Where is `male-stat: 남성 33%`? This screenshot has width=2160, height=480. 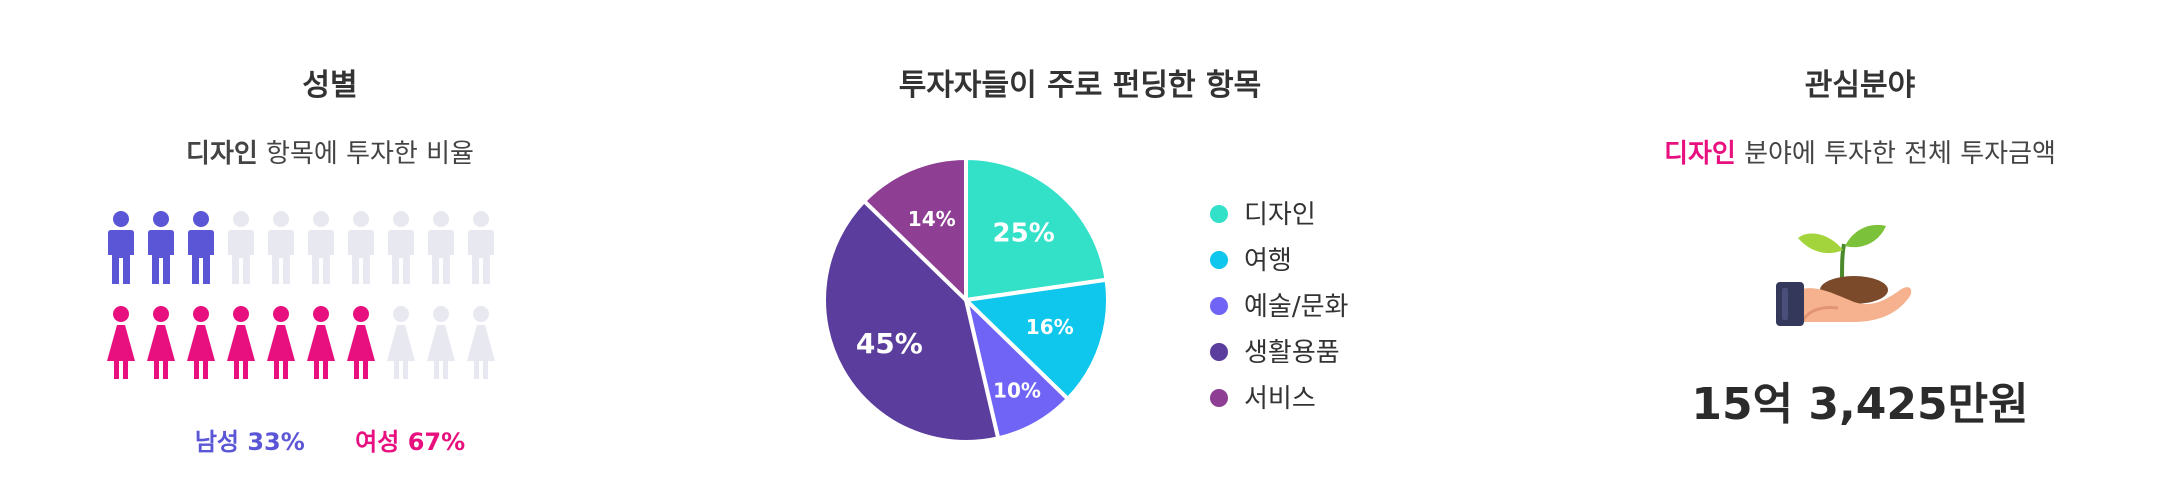 male-stat: 남성 33% is located at coordinates (250, 442).